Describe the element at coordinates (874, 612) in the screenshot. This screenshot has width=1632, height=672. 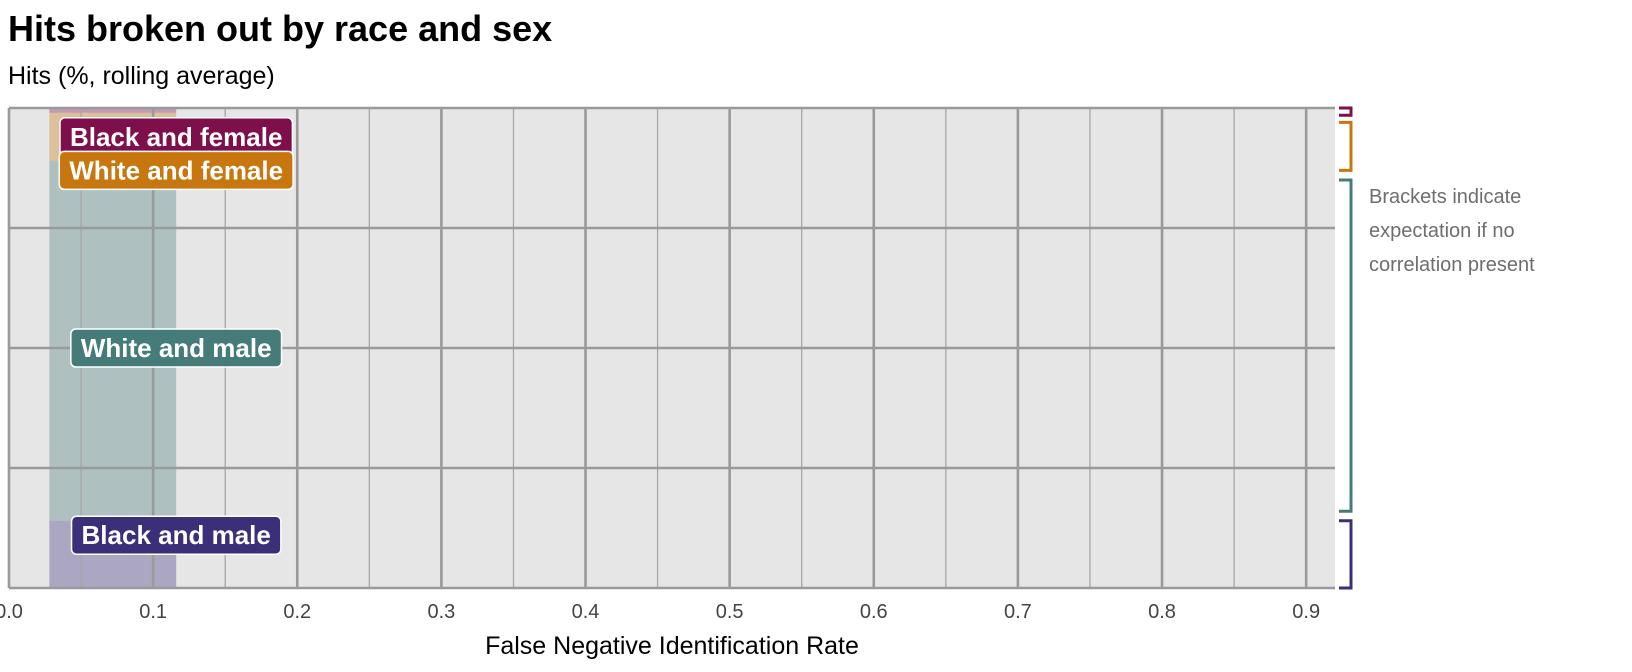
I see `x-tick-label: 0.6` at that location.